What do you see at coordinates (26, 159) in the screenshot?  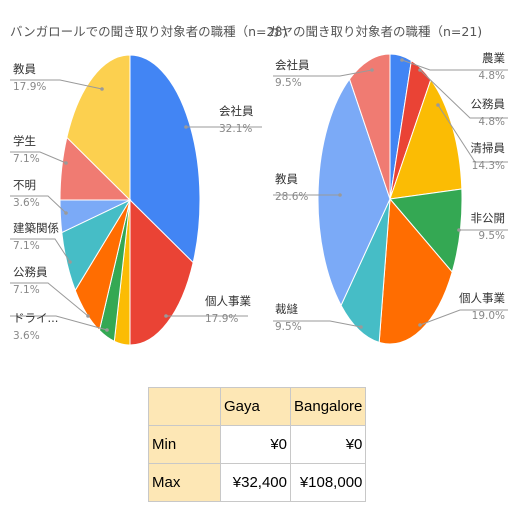 I see `bangalore-slice-percent-7: 7.1%` at bounding box center [26, 159].